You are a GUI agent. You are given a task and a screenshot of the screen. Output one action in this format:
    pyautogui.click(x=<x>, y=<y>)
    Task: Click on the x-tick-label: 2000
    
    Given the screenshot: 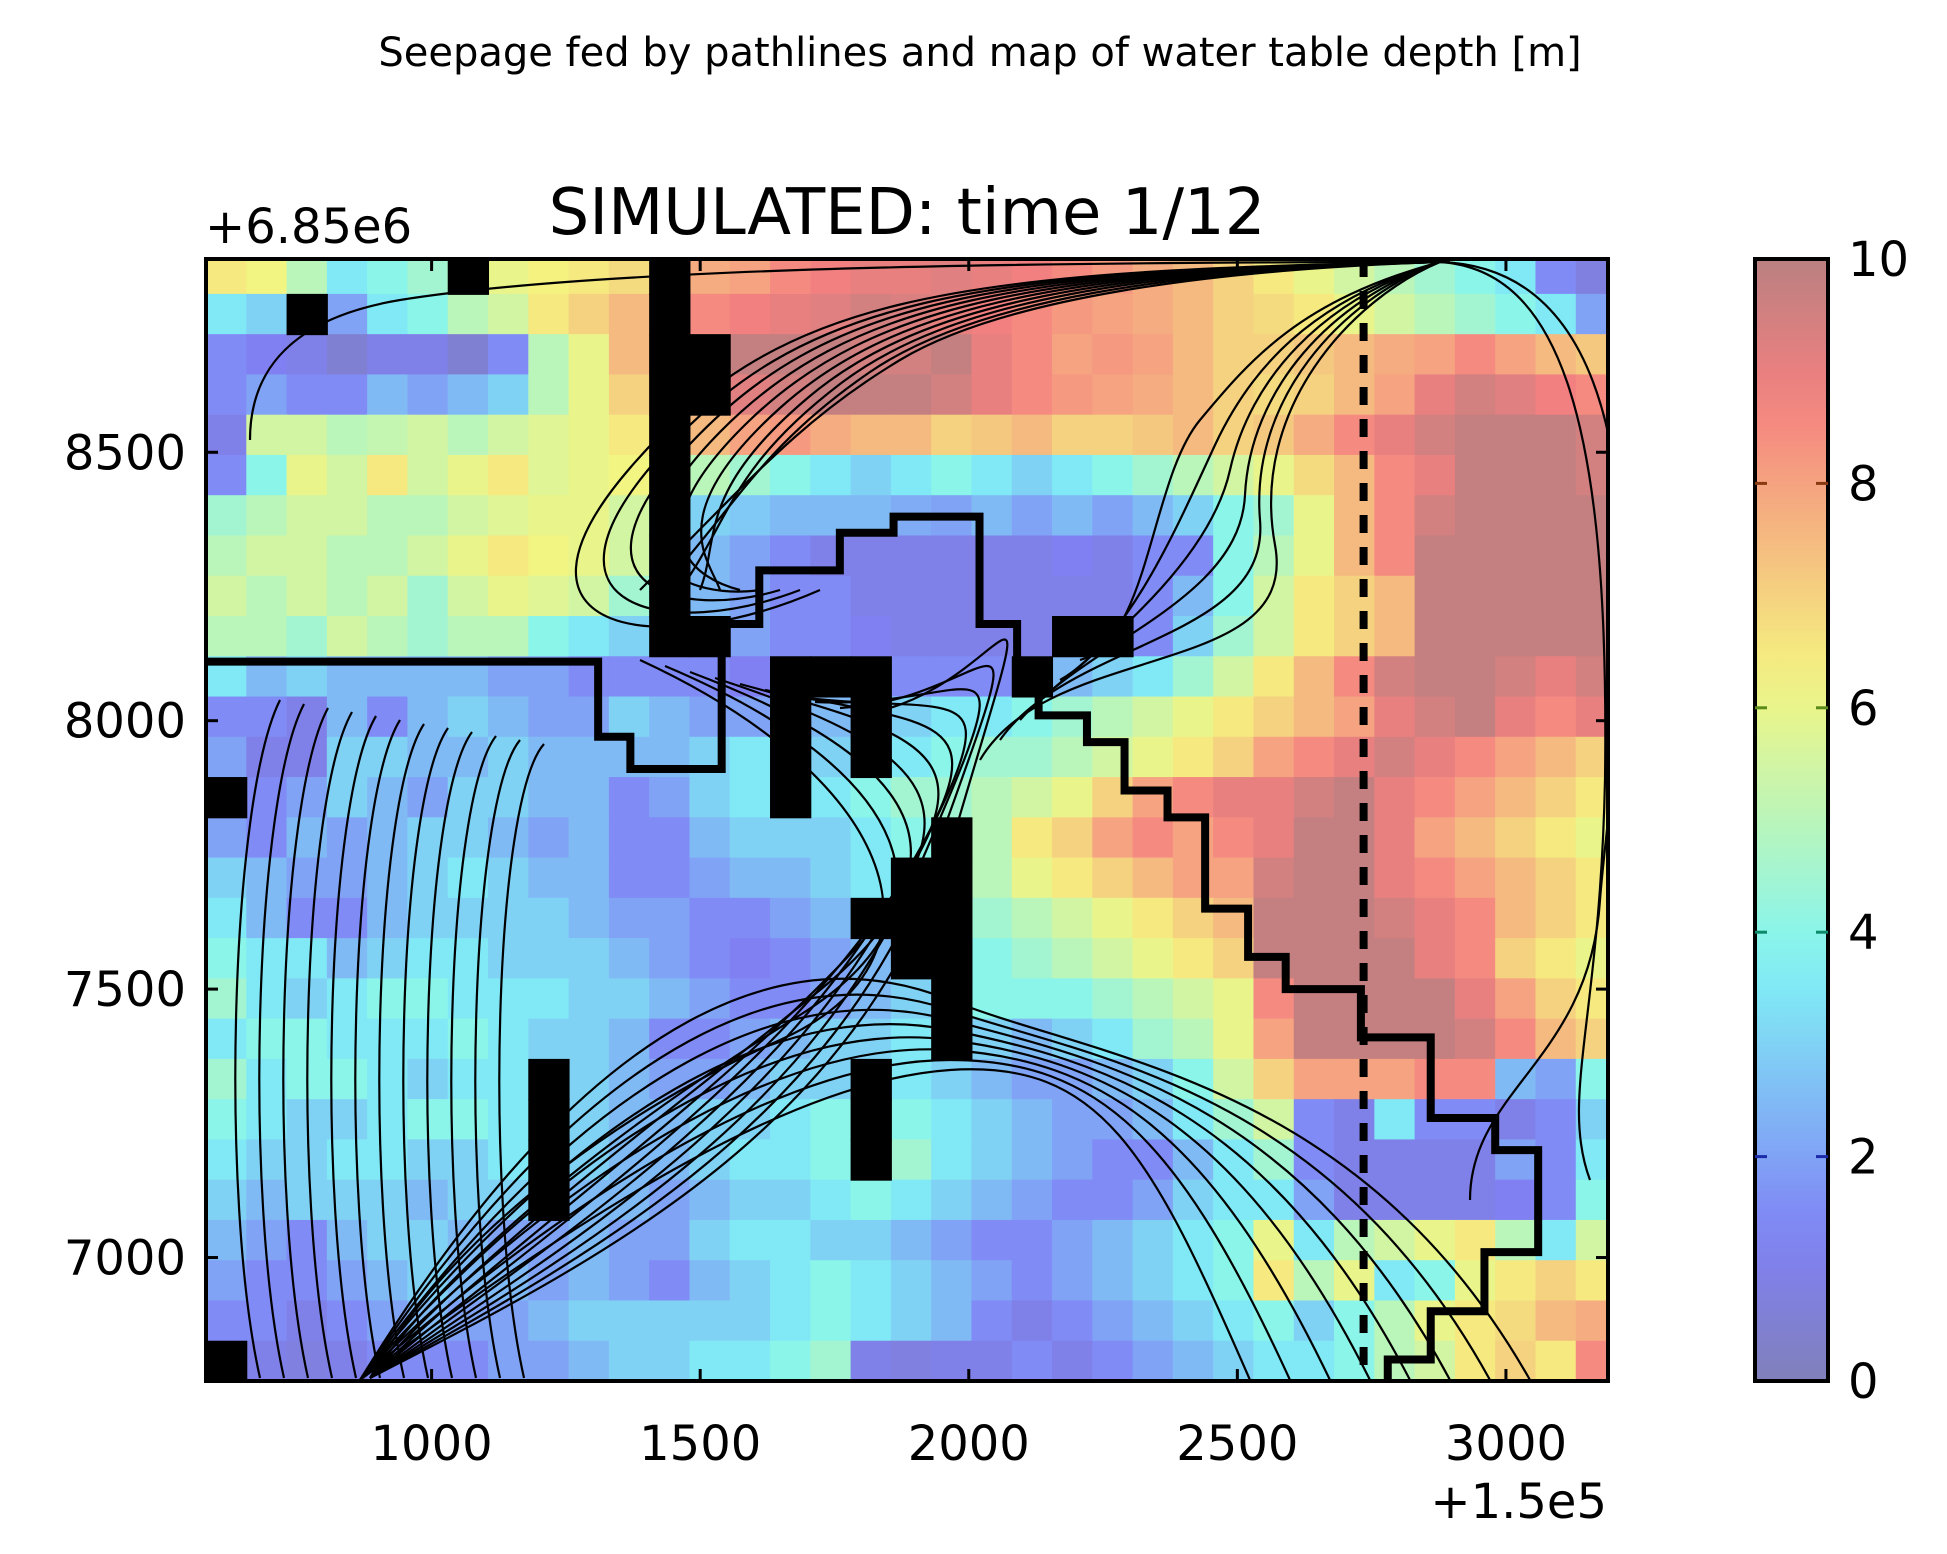 What is the action you would take?
    pyautogui.click(x=969, y=1444)
    